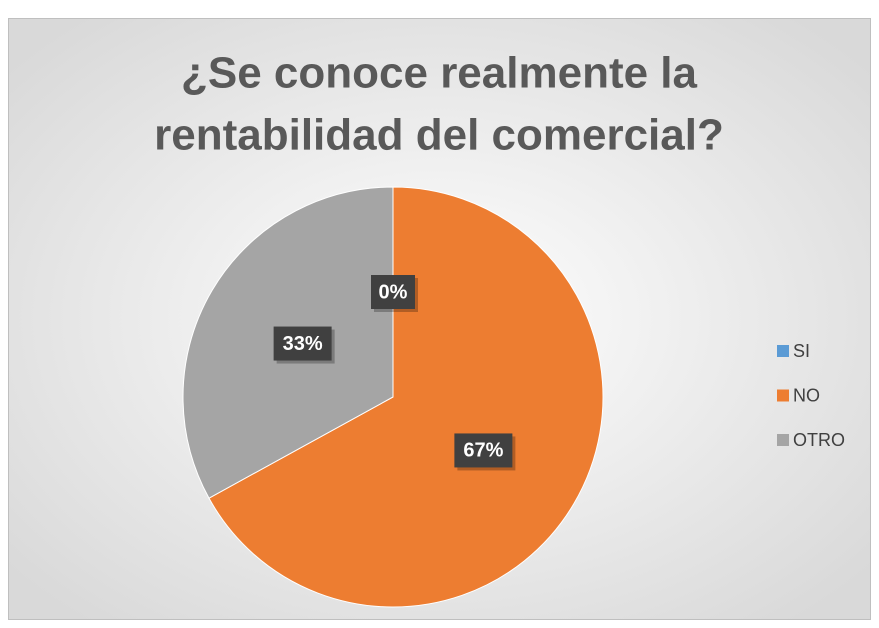 This screenshot has width=879, height=628. I want to click on legend: SI NO OTRO, so click(811, 395).